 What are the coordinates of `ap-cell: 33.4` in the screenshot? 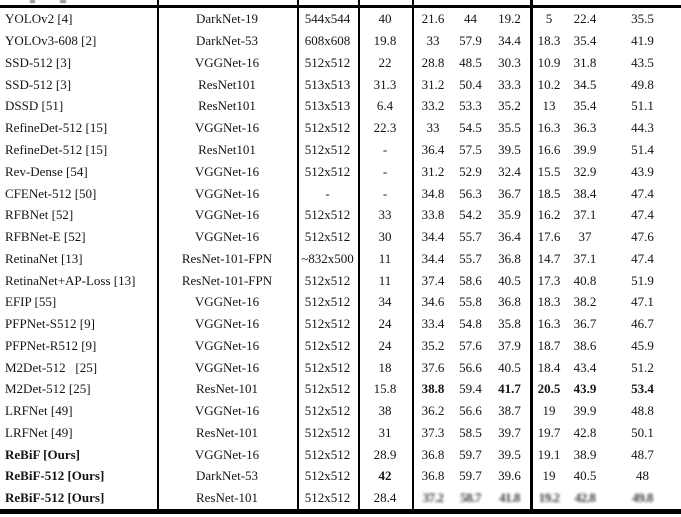 It's located at (433, 324).